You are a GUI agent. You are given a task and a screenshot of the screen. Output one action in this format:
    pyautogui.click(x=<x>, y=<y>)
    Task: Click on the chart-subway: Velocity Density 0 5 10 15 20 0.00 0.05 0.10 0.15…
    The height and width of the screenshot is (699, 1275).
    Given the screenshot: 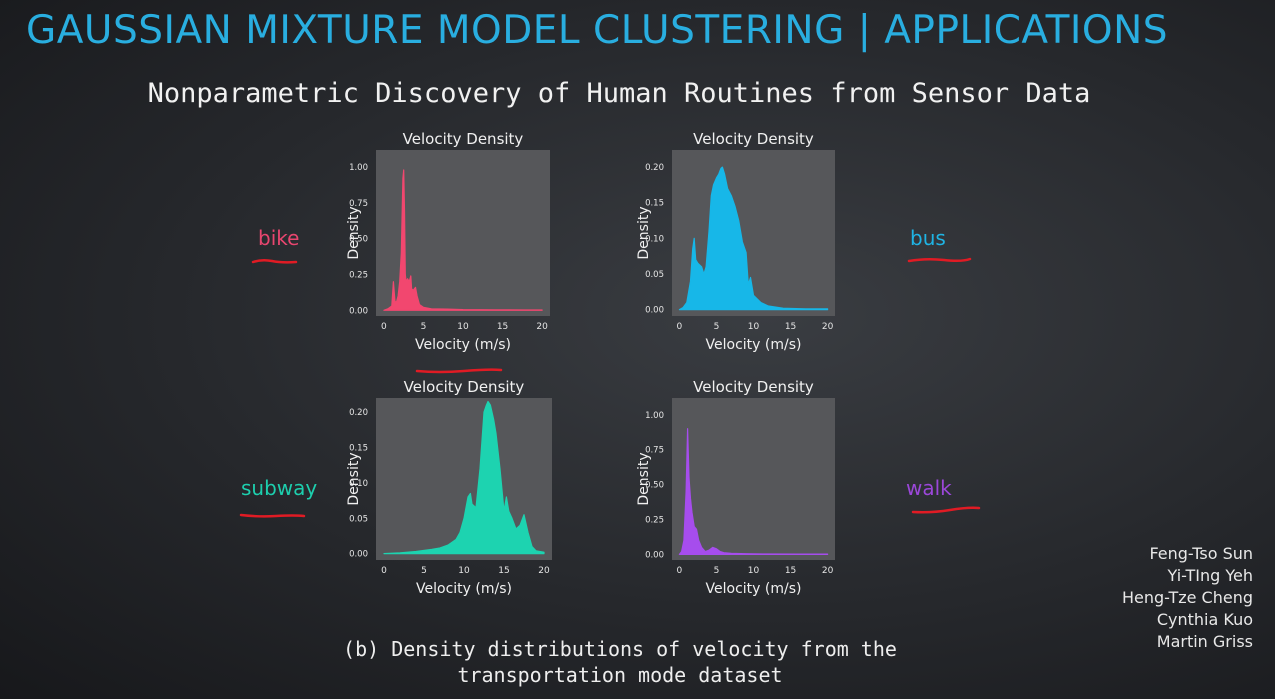 What is the action you would take?
    pyautogui.click(x=449, y=487)
    